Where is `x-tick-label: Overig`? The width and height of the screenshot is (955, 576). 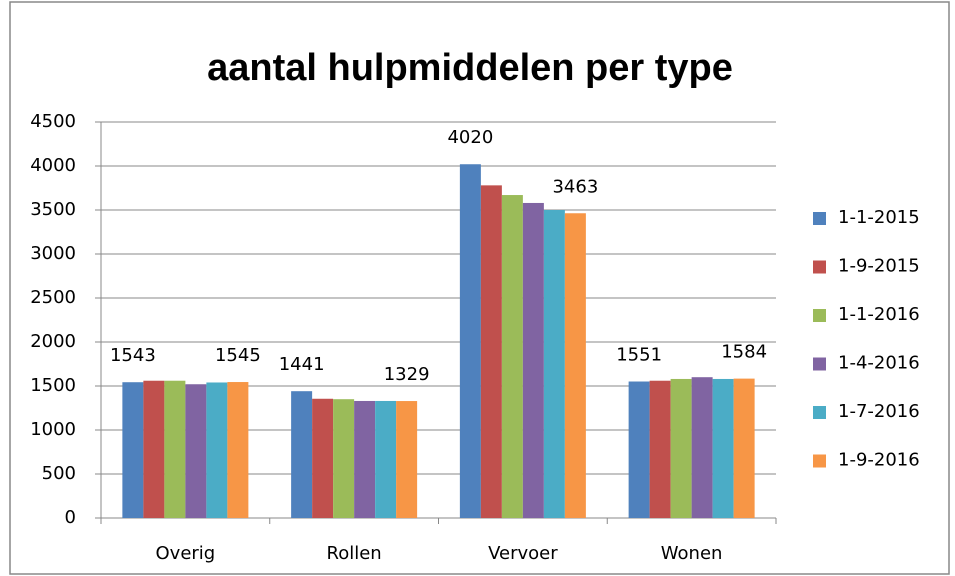
x-tick-label: Overig is located at coordinates (186, 553).